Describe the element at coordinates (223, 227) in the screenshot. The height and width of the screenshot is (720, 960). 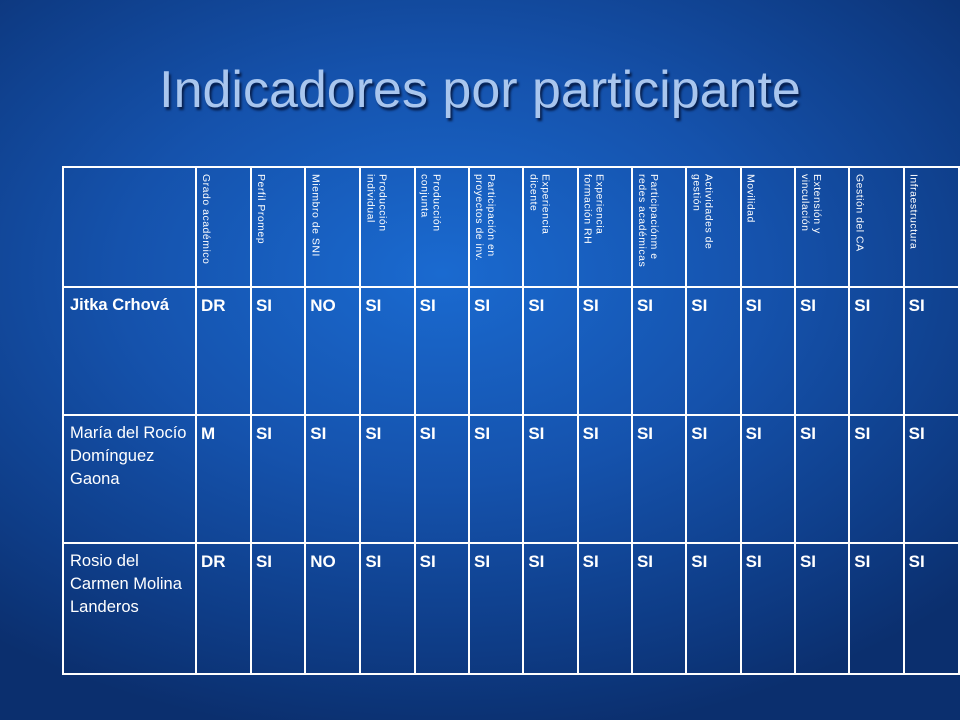
I see `header-cell: Grado académico` at that location.